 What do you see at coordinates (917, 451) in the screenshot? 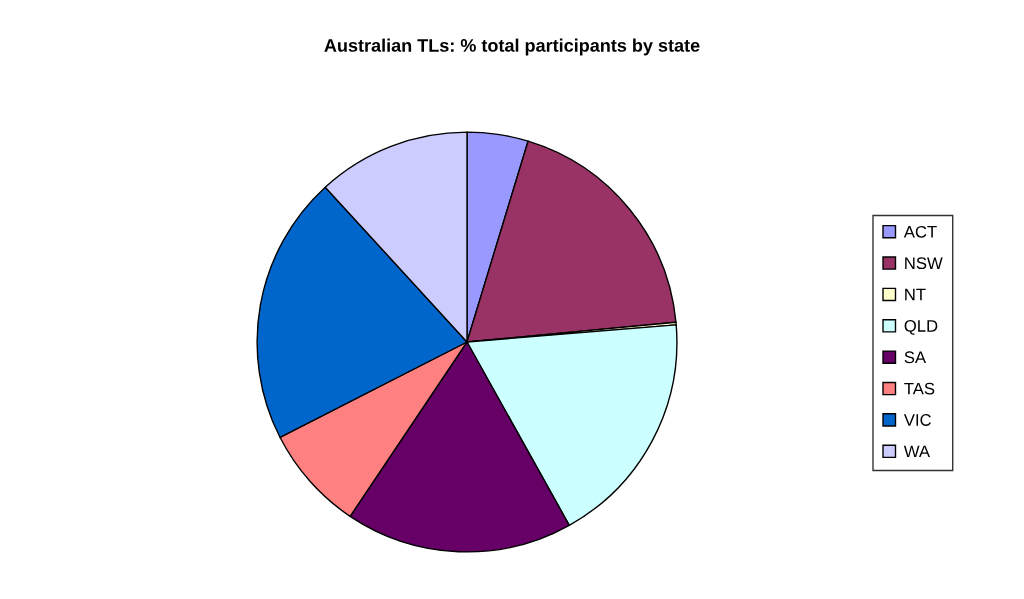
I see `legend-label: WA` at bounding box center [917, 451].